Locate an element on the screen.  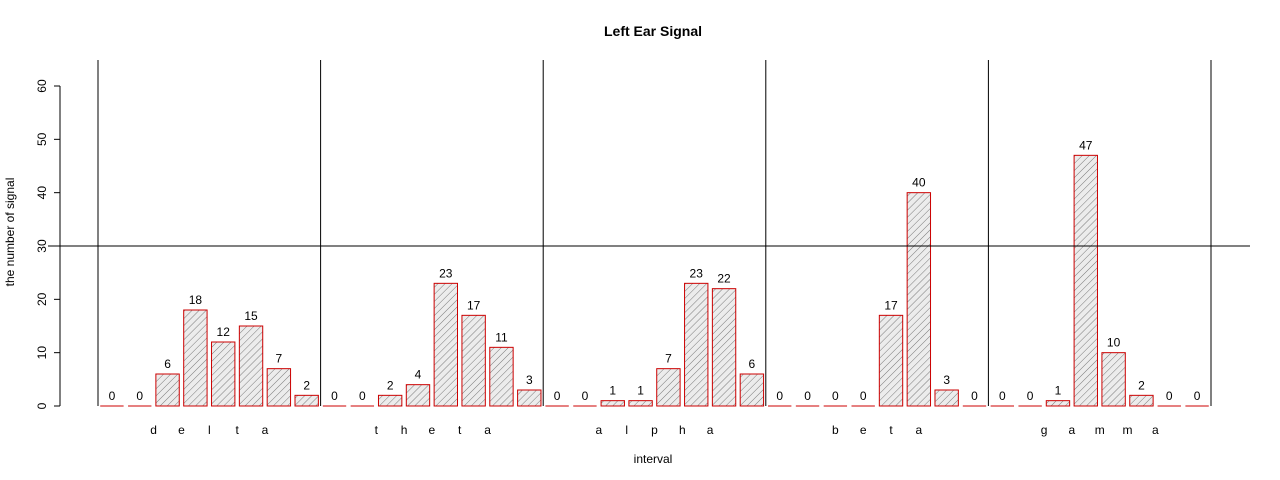
y-tick-label: 20 is located at coordinates (42, 299).